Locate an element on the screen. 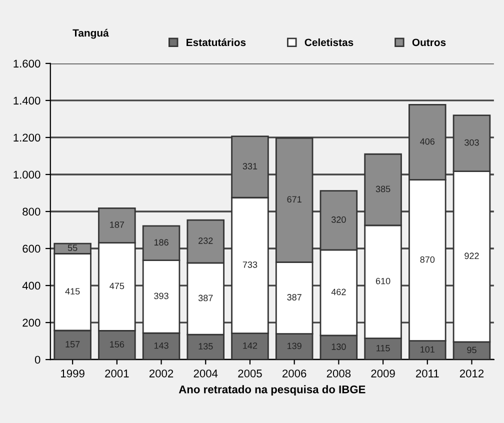 Image resolution: width=504 pixels, height=423 pixels. x-tick-label: 2011 is located at coordinates (427, 374).